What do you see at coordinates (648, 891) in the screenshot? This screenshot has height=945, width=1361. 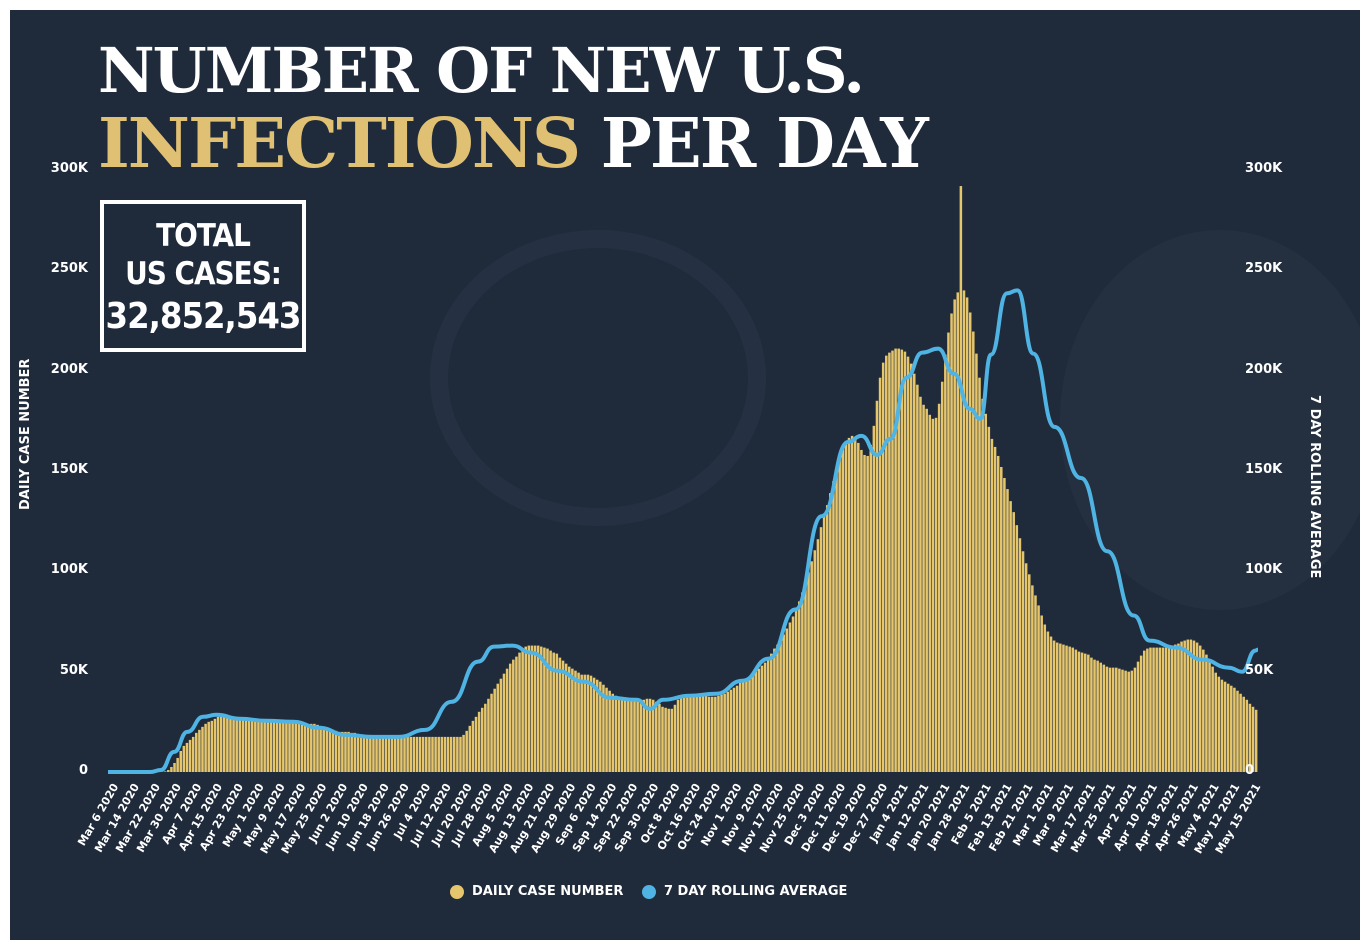 I see `legend-line-swatch` at bounding box center [648, 891].